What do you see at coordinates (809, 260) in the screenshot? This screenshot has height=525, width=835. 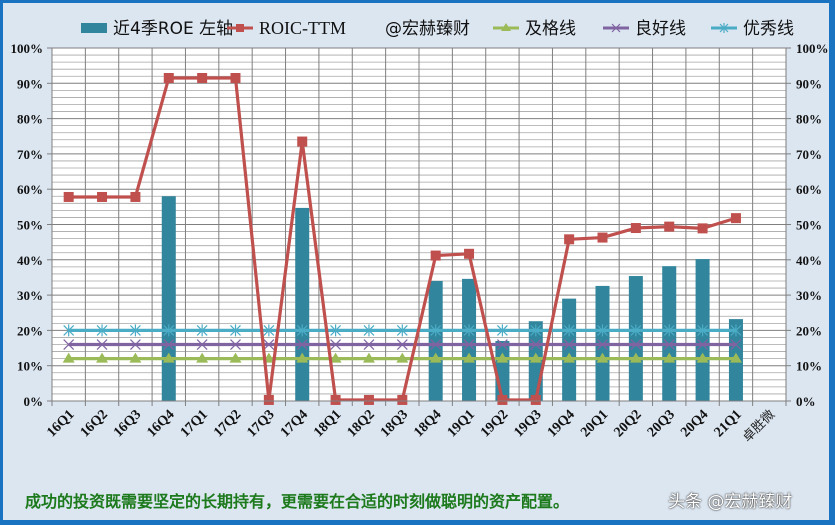 I see `y2-tick-label: 40%` at bounding box center [809, 260].